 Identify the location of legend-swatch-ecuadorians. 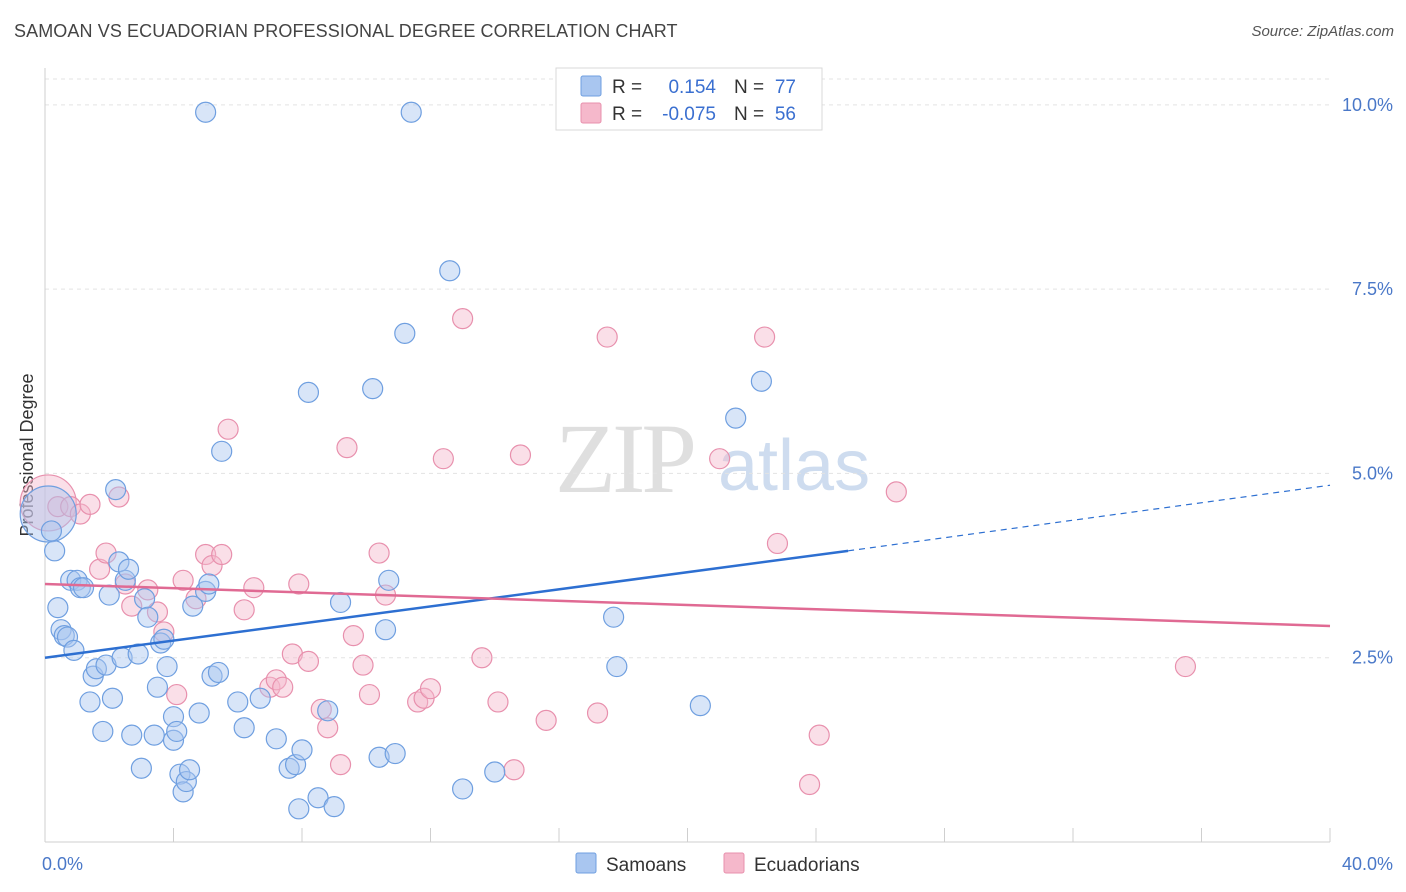
(591, 113).